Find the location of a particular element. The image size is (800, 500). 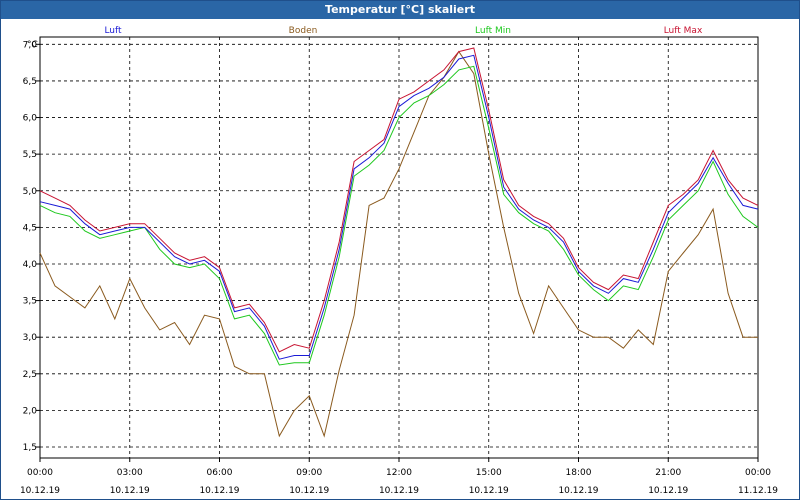

legend-entry-luft-min: Luft Min is located at coordinates (493, 31).